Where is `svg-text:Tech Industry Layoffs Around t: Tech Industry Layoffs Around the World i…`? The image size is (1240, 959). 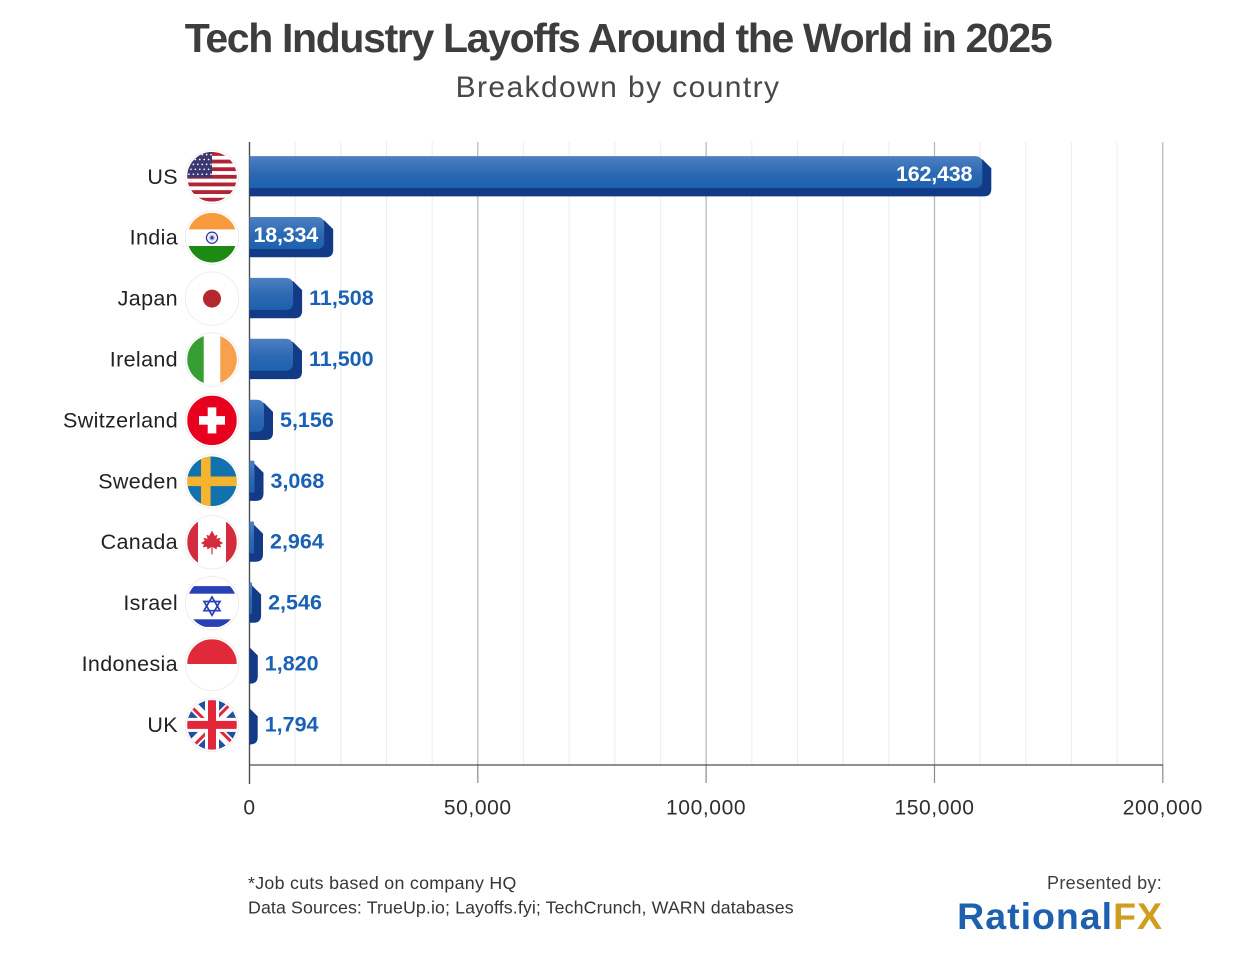
svg-text:Tech Industry Layoffs Around t: Tech Industry Layoffs Around the World i… is located at coordinates (618, 38).